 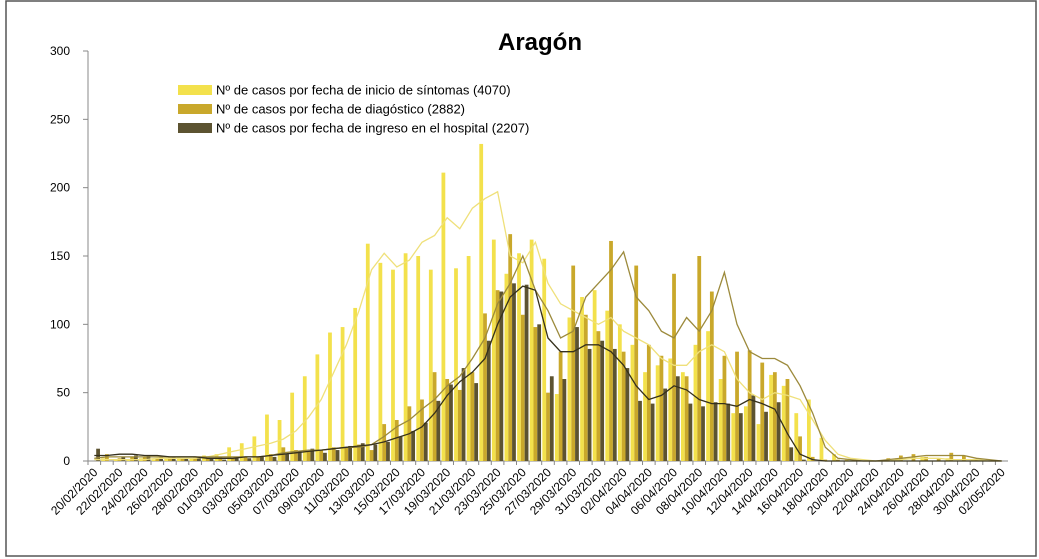 I want to click on y-tick-label: 300, so click(x=60, y=51).